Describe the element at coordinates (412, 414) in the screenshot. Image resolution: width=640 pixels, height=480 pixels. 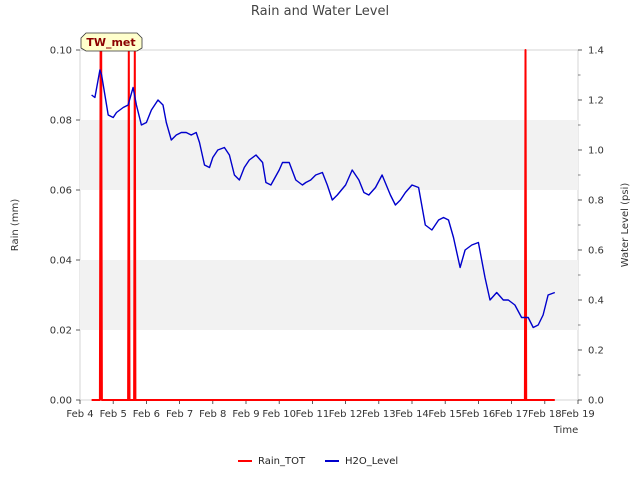
I see `x-tick-label: Feb 14` at that location.